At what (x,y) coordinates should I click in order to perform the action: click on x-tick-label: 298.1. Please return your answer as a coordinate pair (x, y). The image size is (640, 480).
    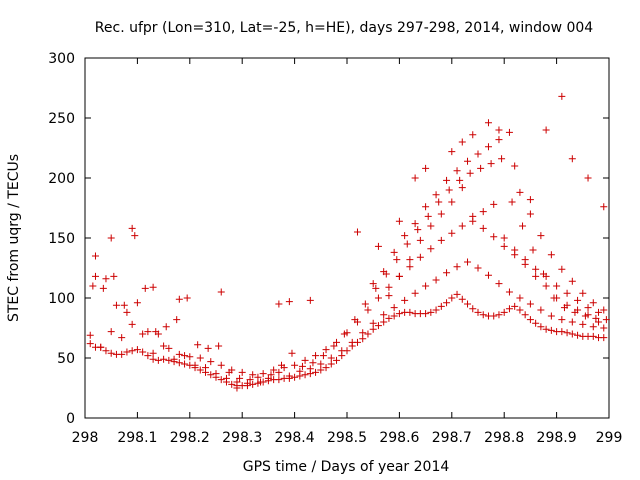
    Looking at the image, I should click on (137, 438).